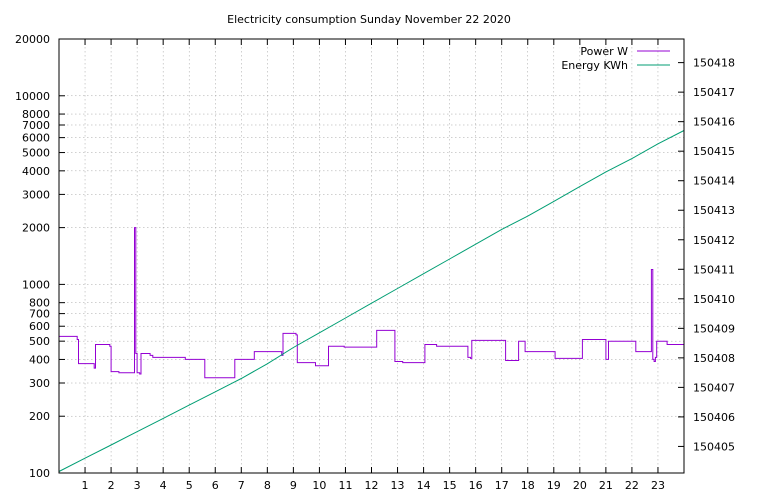  What do you see at coordinates (714, 417) in the screenshot?
I see `y-right-tick-label: 150406` at bounding box center [714, 417].